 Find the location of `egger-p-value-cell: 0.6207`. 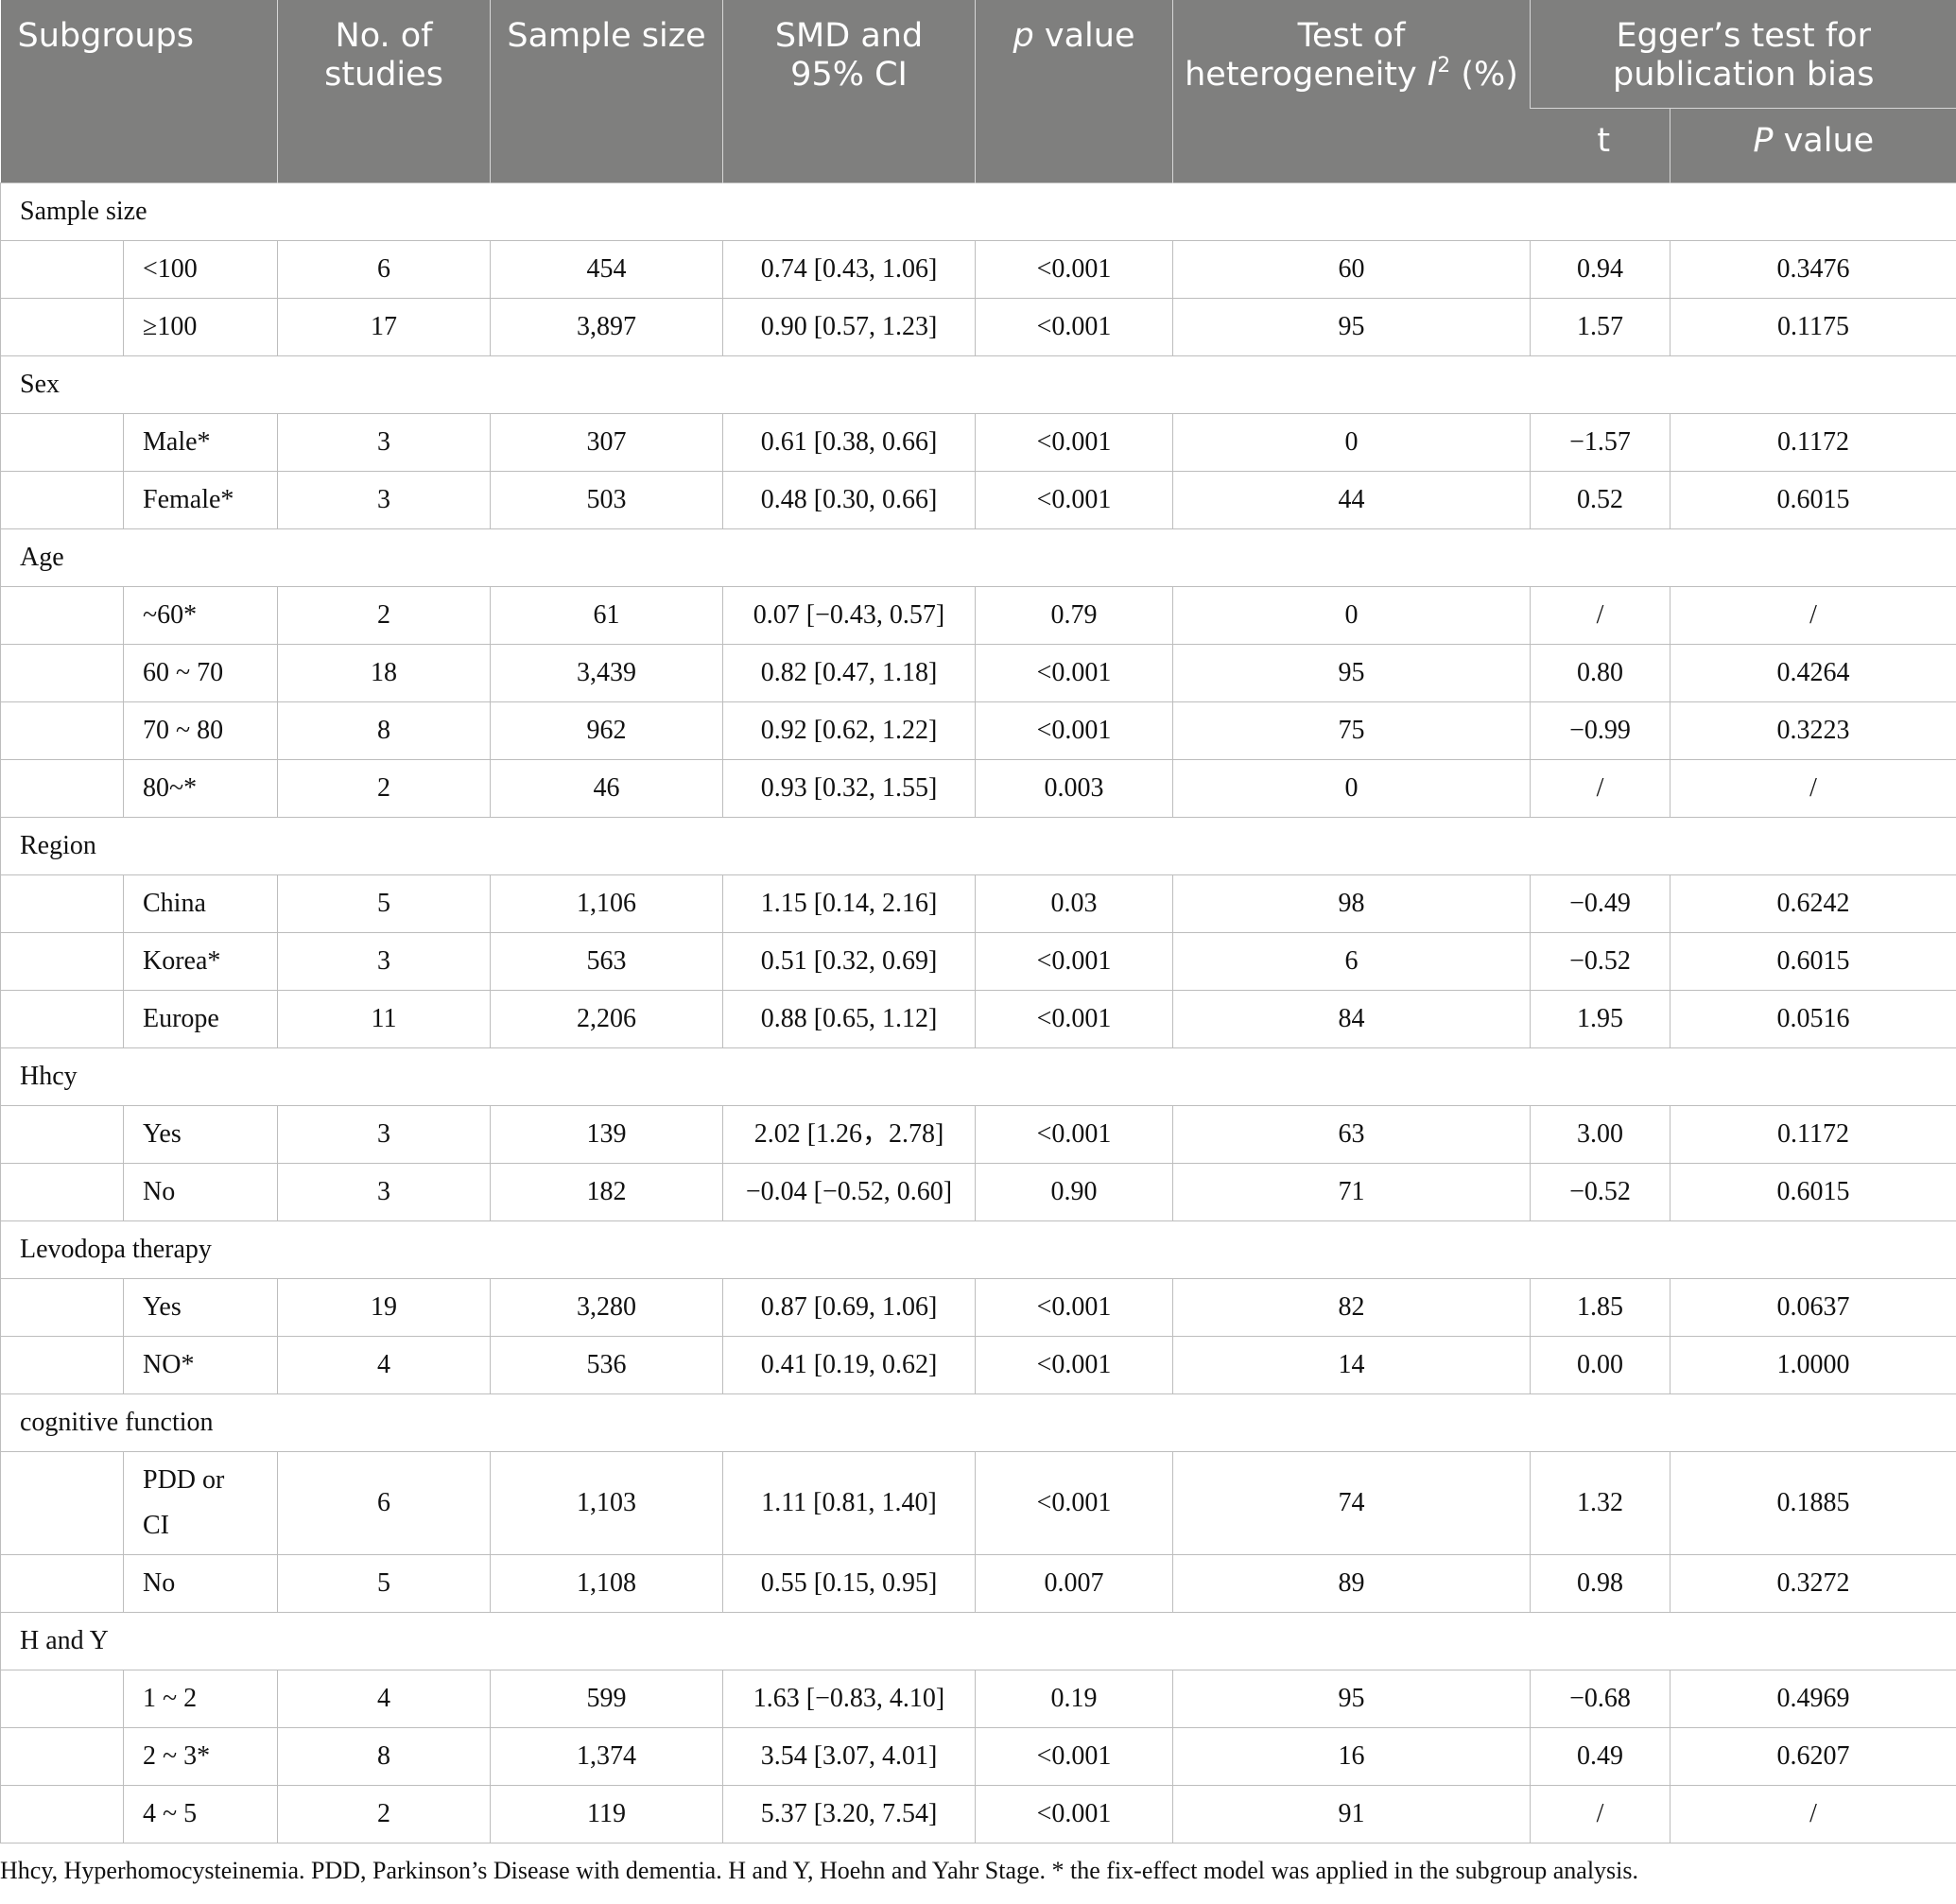

egger-p-value-cell: 0.6207 is located at coordinates (1813, 1756).